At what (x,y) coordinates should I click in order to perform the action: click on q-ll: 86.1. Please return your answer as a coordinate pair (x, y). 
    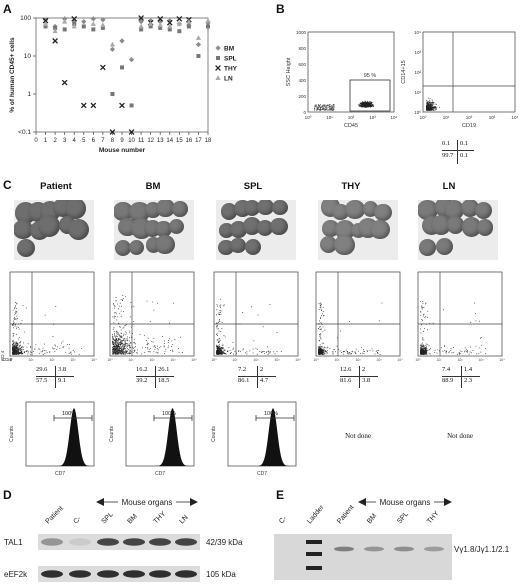
    Looking at the image, I should click on (244, 380).